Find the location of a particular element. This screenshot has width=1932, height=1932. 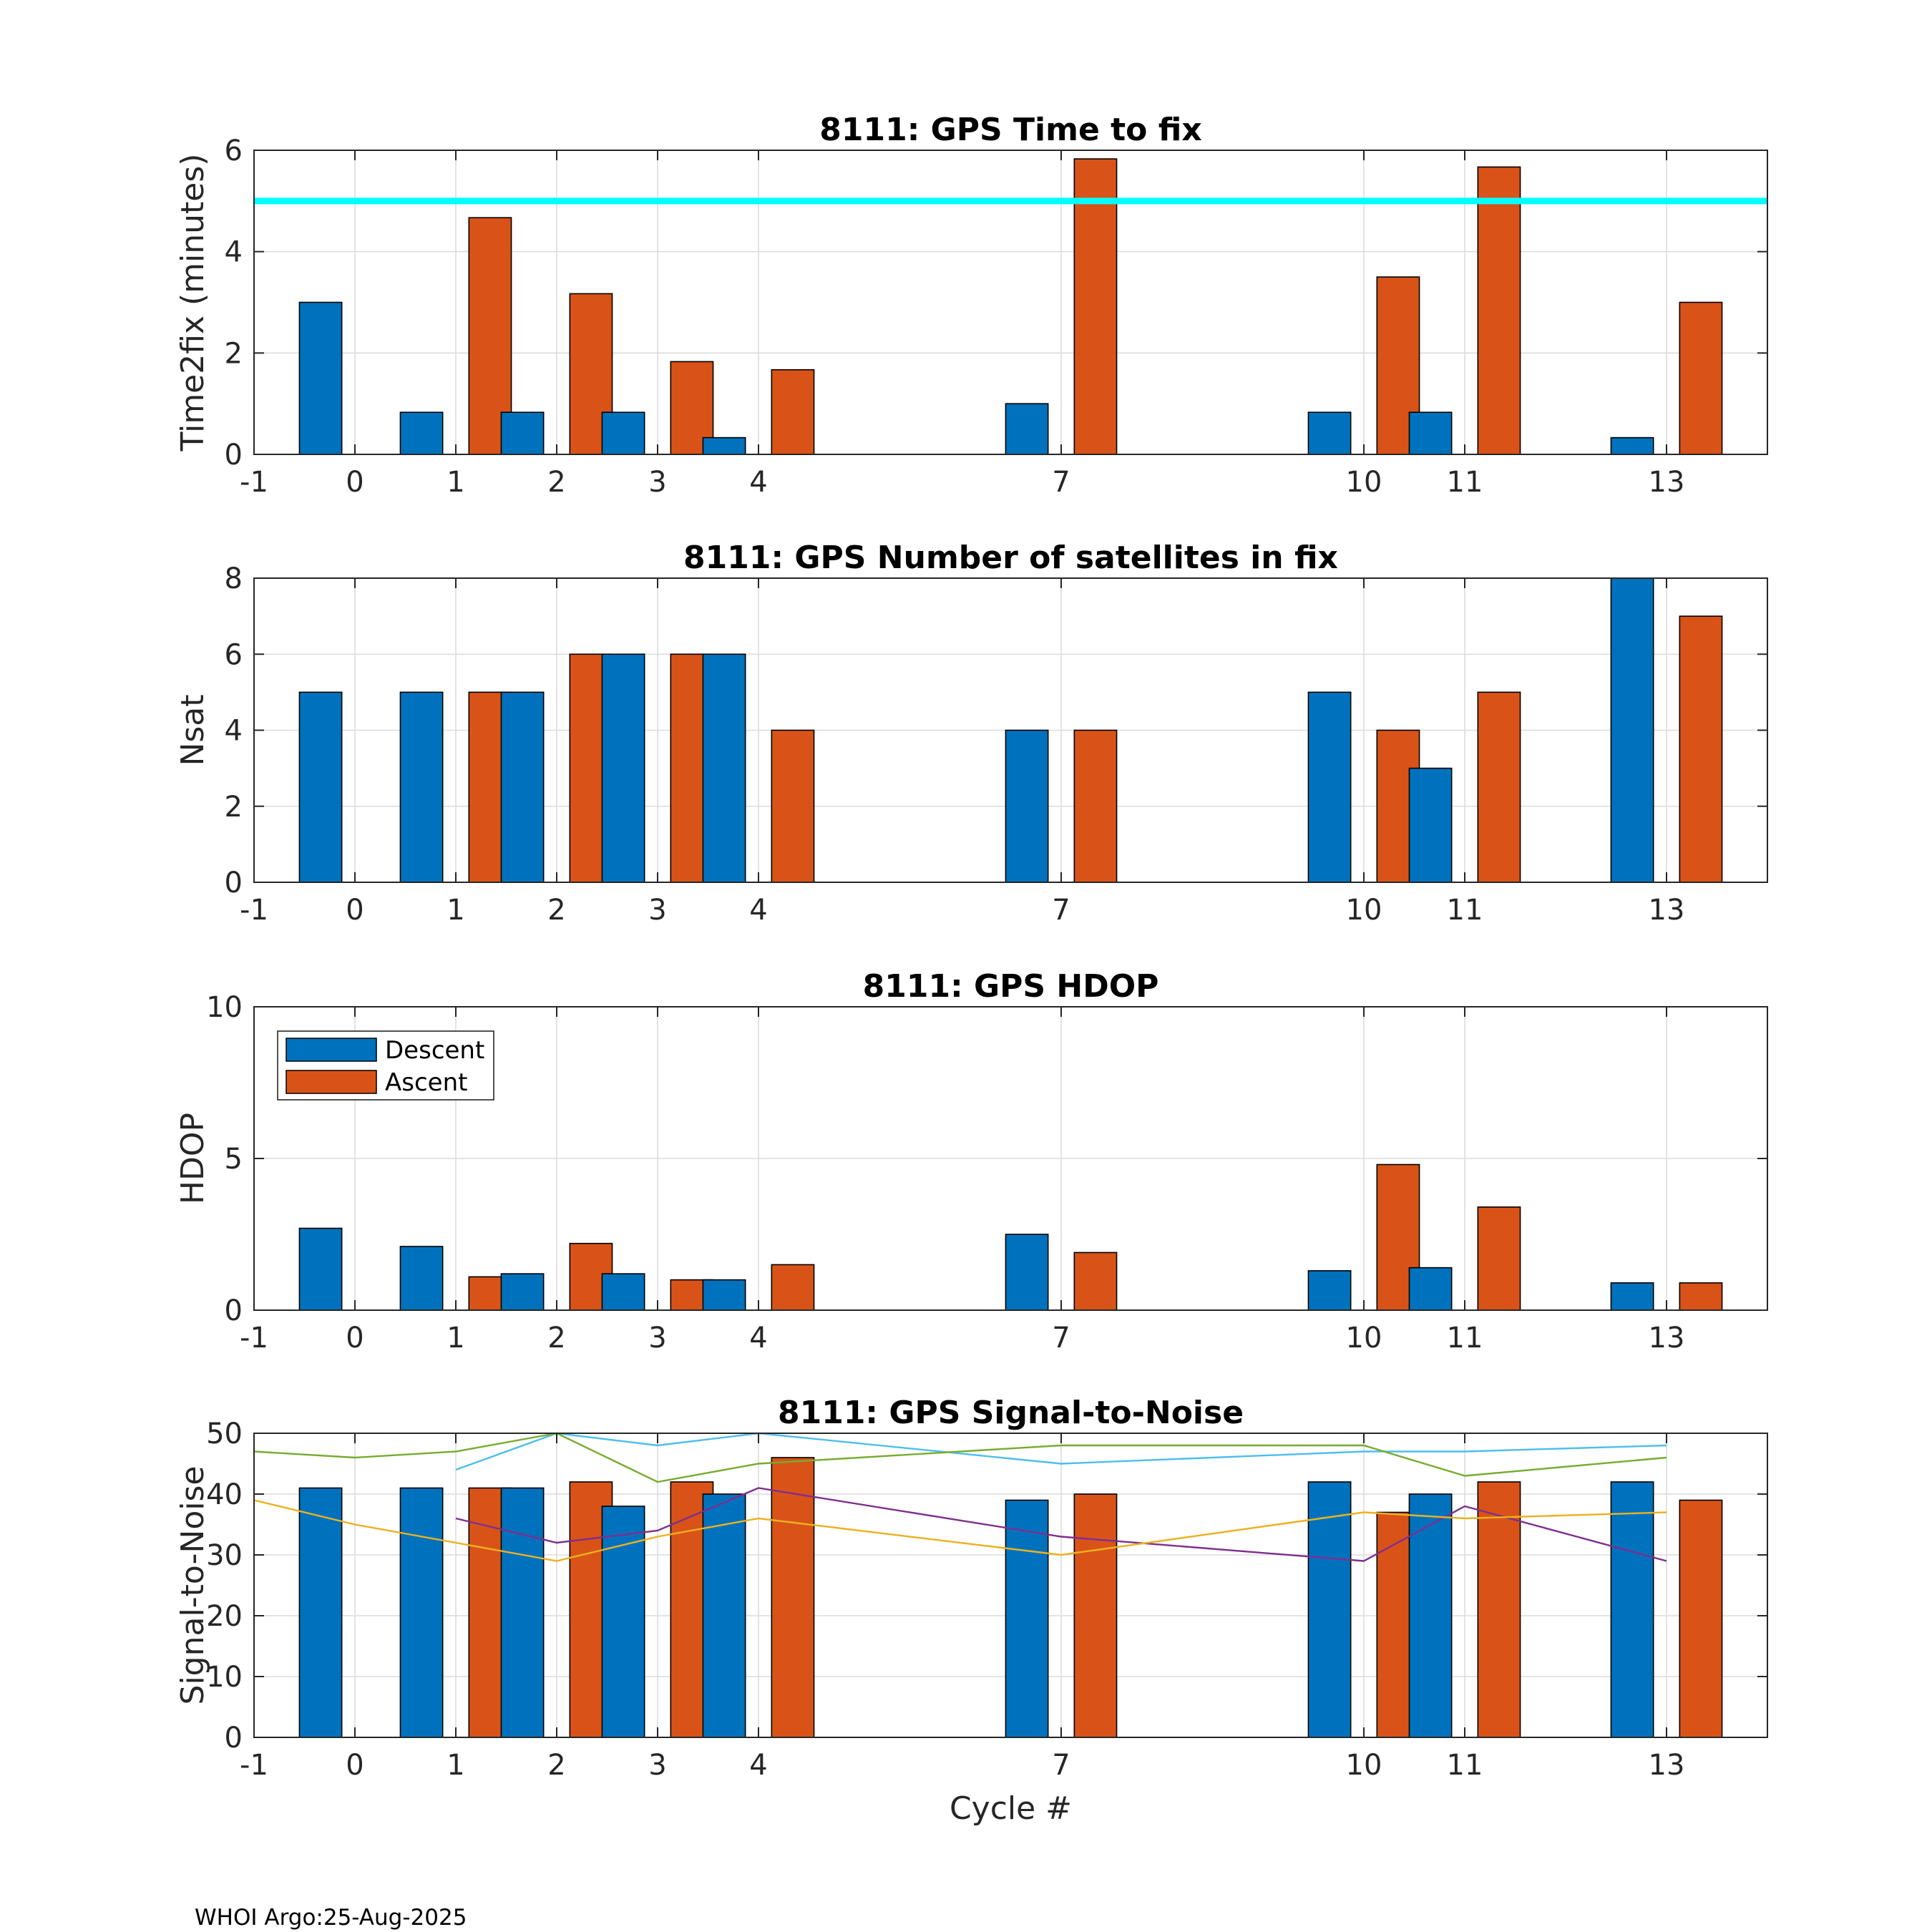

y-tick-label: 5 is located at coordinates (234, 1159).